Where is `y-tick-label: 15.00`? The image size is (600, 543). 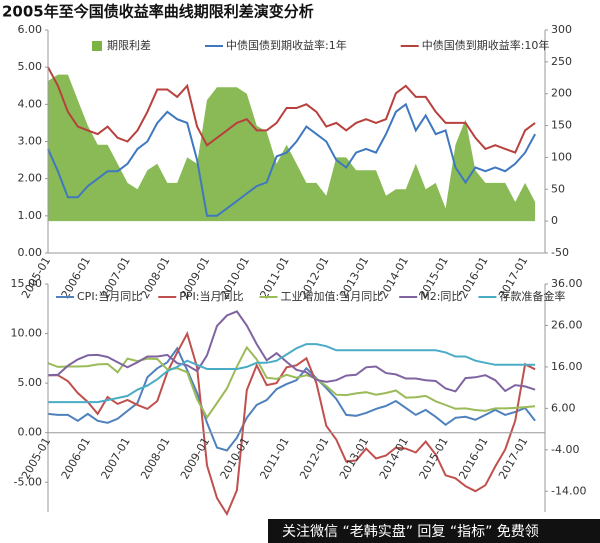
y-tick-label: 15.00 is located at coordinates (27, 283).